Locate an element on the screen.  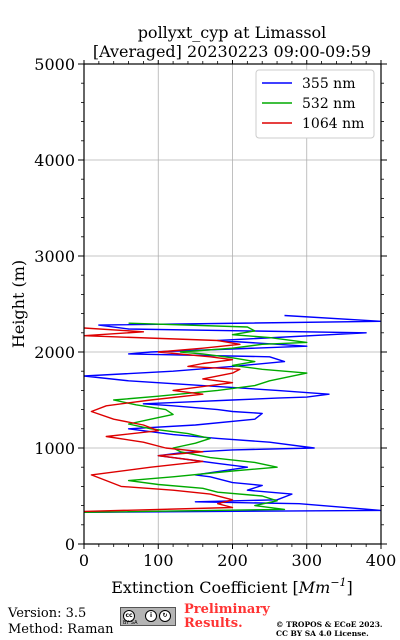
x-axis-label: Extinction Coefficient [Mm−1] is located at coordinates (232, 586).